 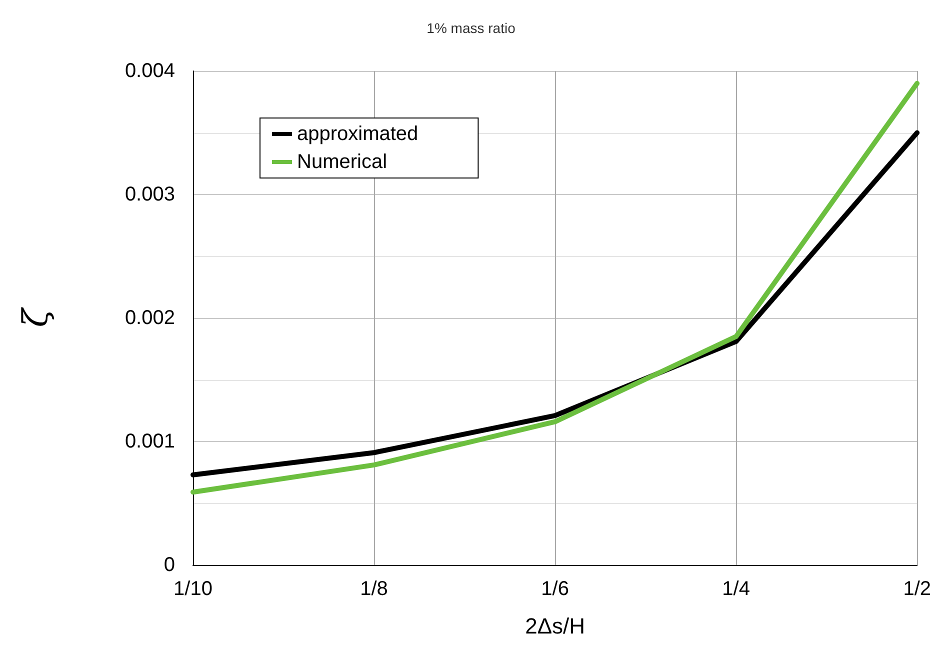 What do you see at coordinates (555, 589) in the screenshot?
I see `x-tick-label: 1/6` at bounding box center [555, 589].